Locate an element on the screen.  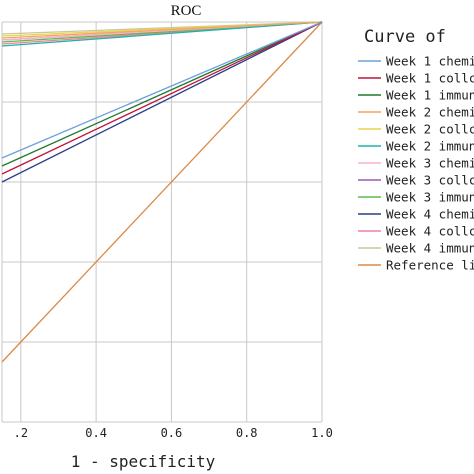
chart-title: ROC is located at coordinates (186, 11).